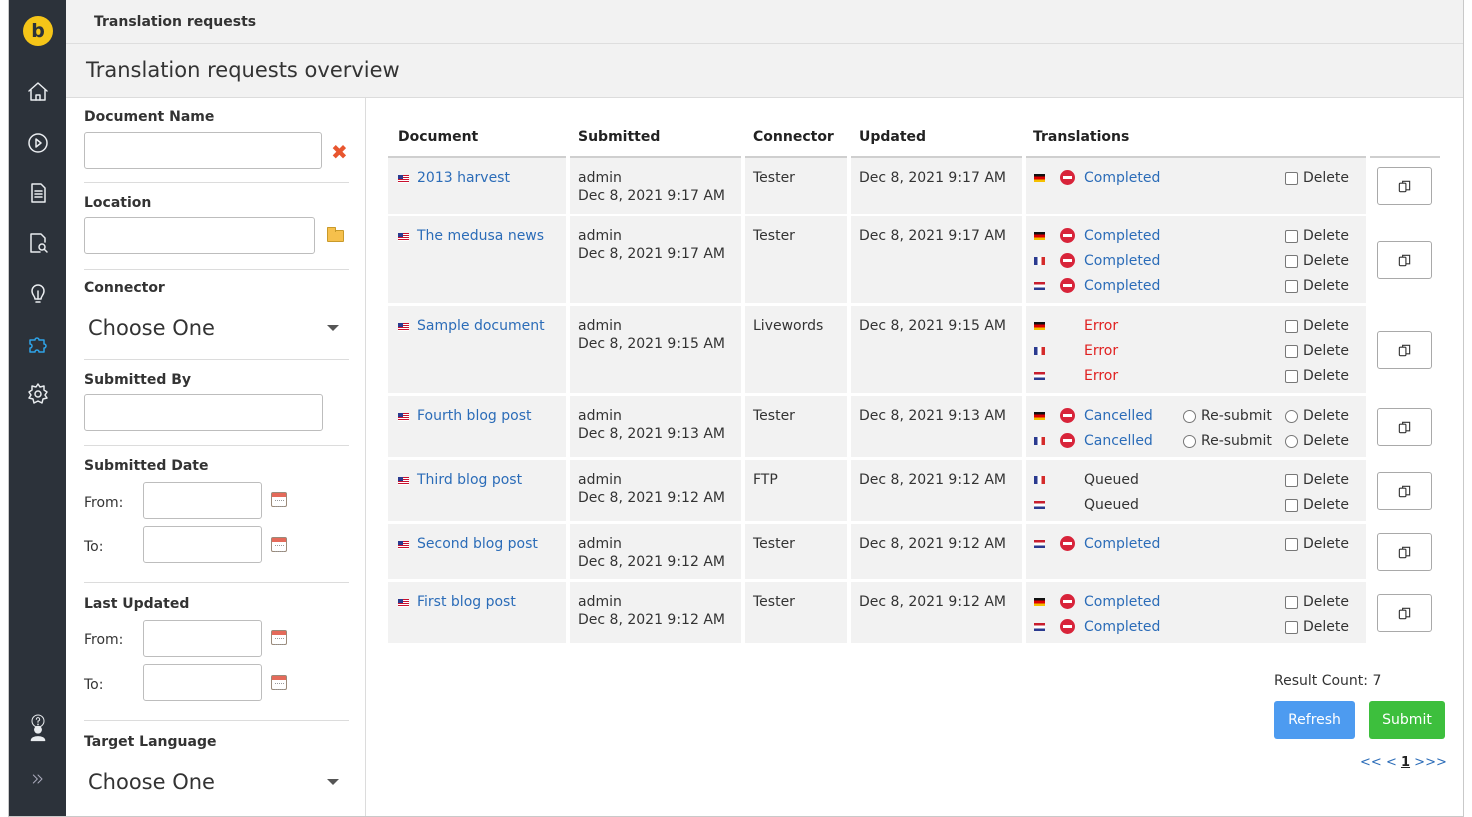  What do you see at coordinates (793, 137) in the screenshot?
I see `column-header-connector: Connector` at bounding box center [793, 137].